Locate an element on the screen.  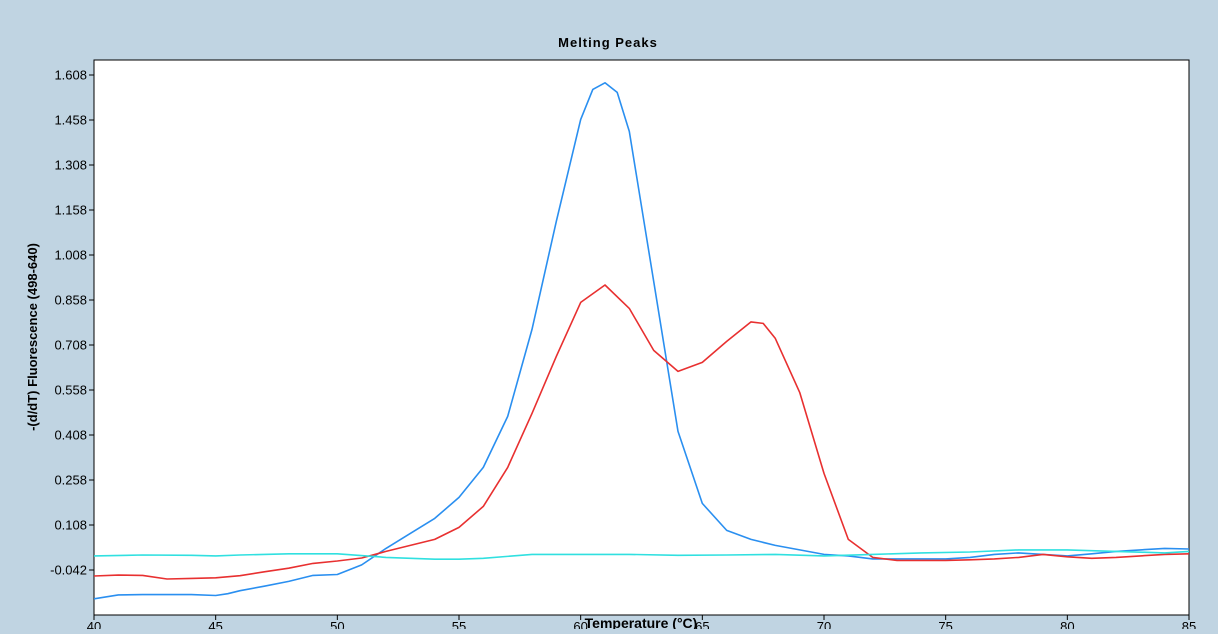
y-tick-label: 1.158 is located at coordinates (70, 210).